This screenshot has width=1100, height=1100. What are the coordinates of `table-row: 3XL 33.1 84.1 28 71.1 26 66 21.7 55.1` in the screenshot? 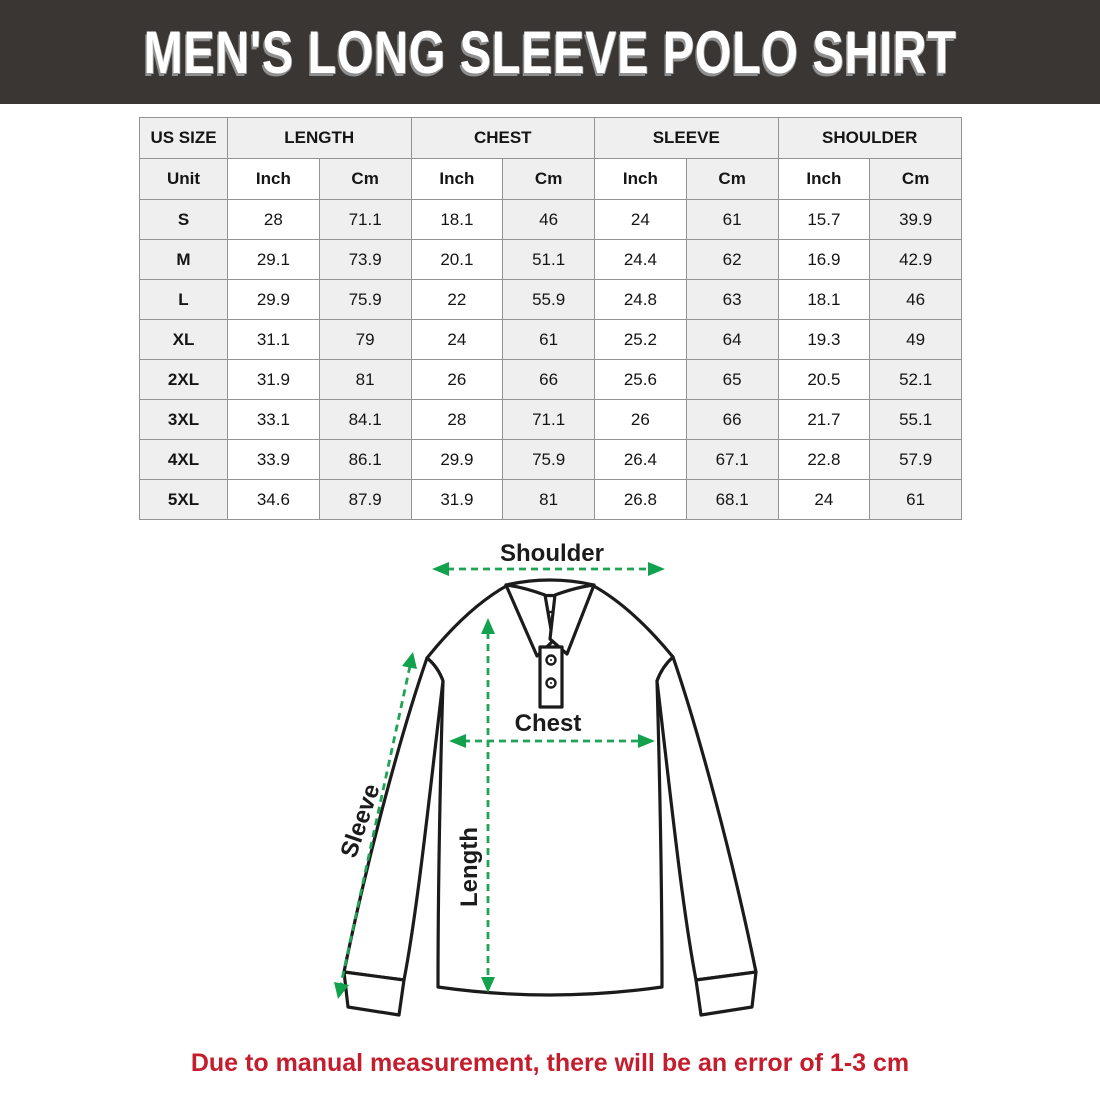 It's located at (550, 419).